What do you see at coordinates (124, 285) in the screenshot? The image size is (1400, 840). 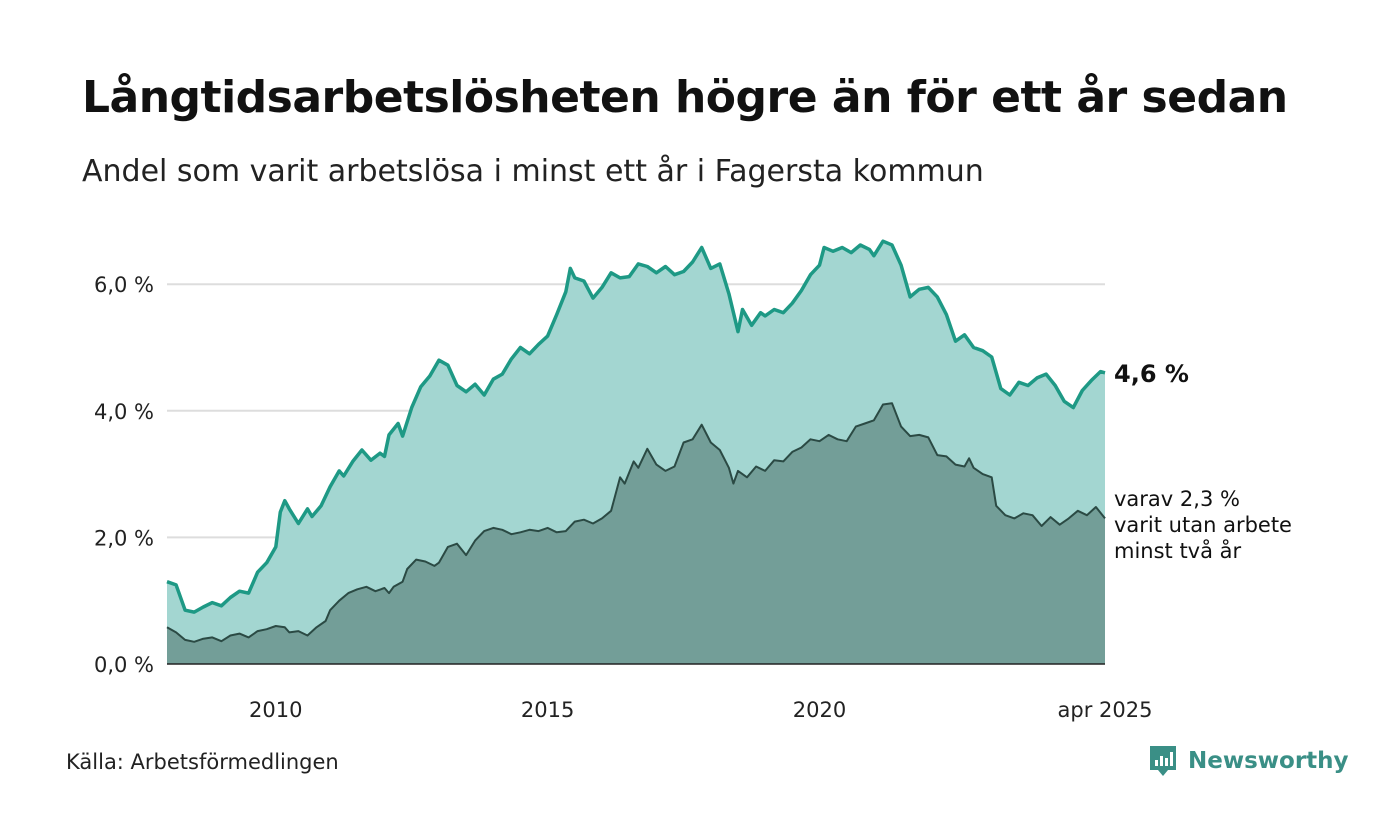 I see `y-tick-label: 6,0 %` at bounding box center [124, 285].